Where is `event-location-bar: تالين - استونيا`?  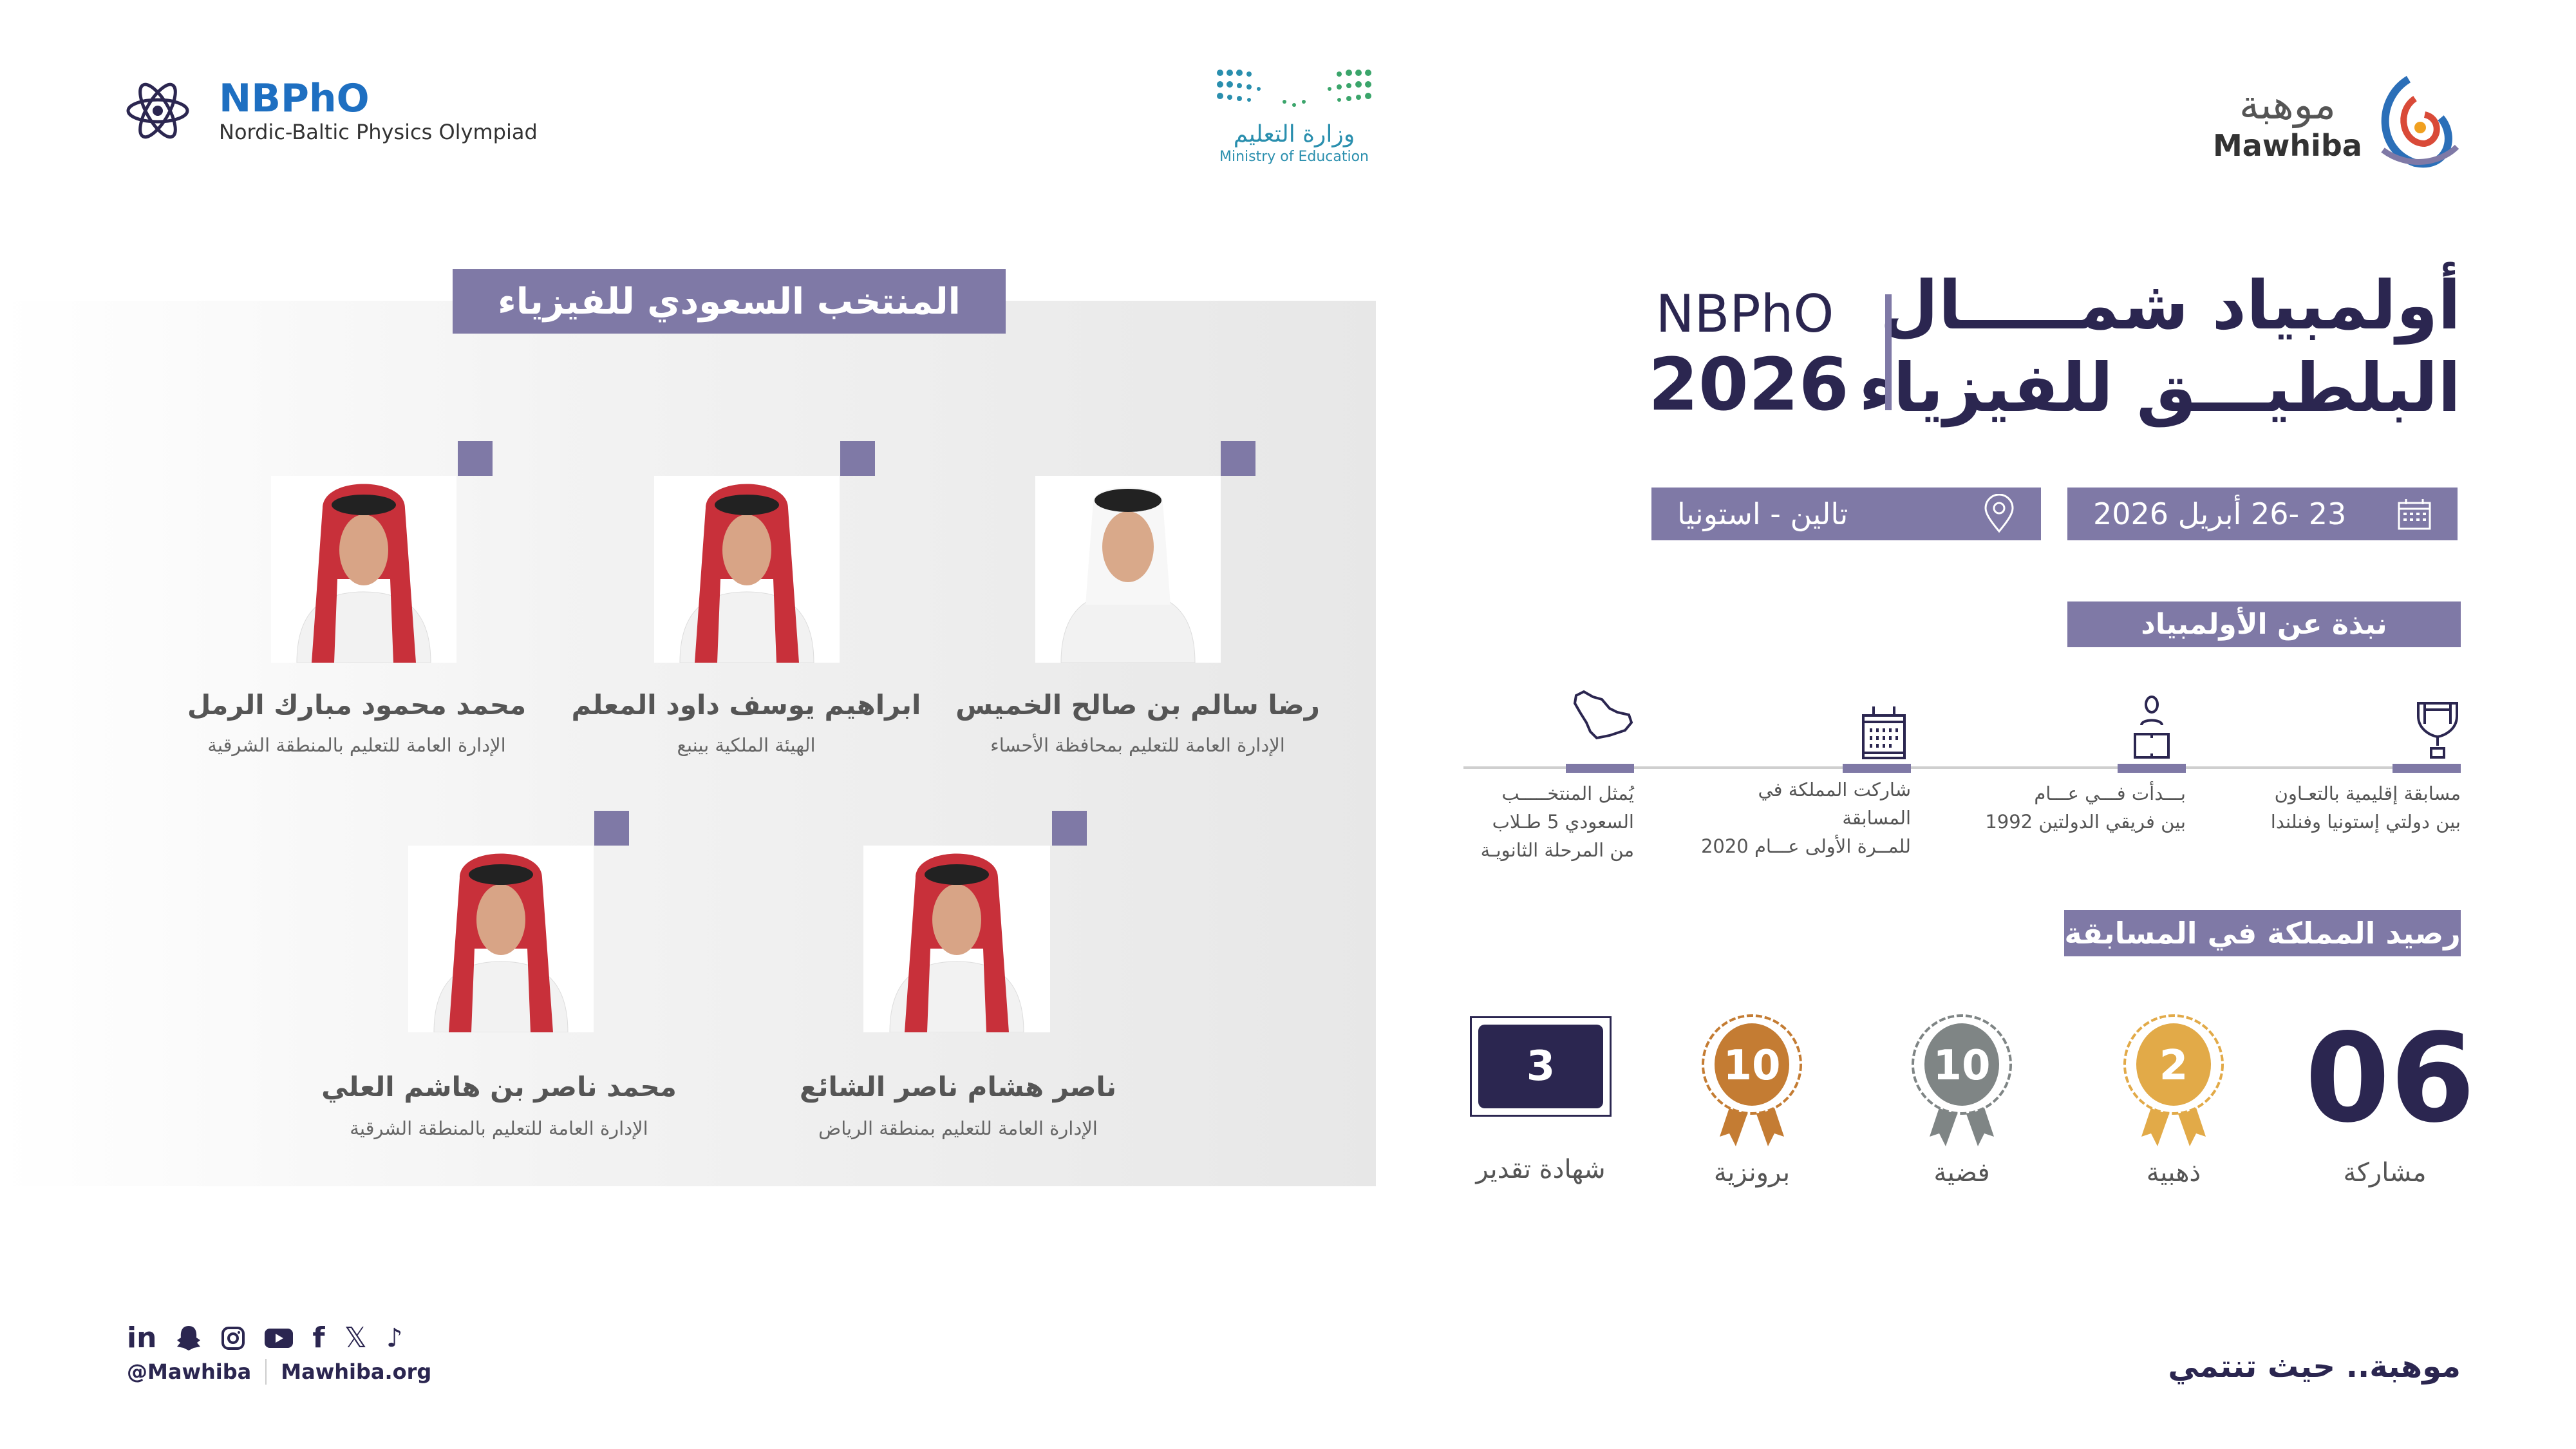 event-location-bar: تالين - استونيا is located at coordinates (1846, 514).